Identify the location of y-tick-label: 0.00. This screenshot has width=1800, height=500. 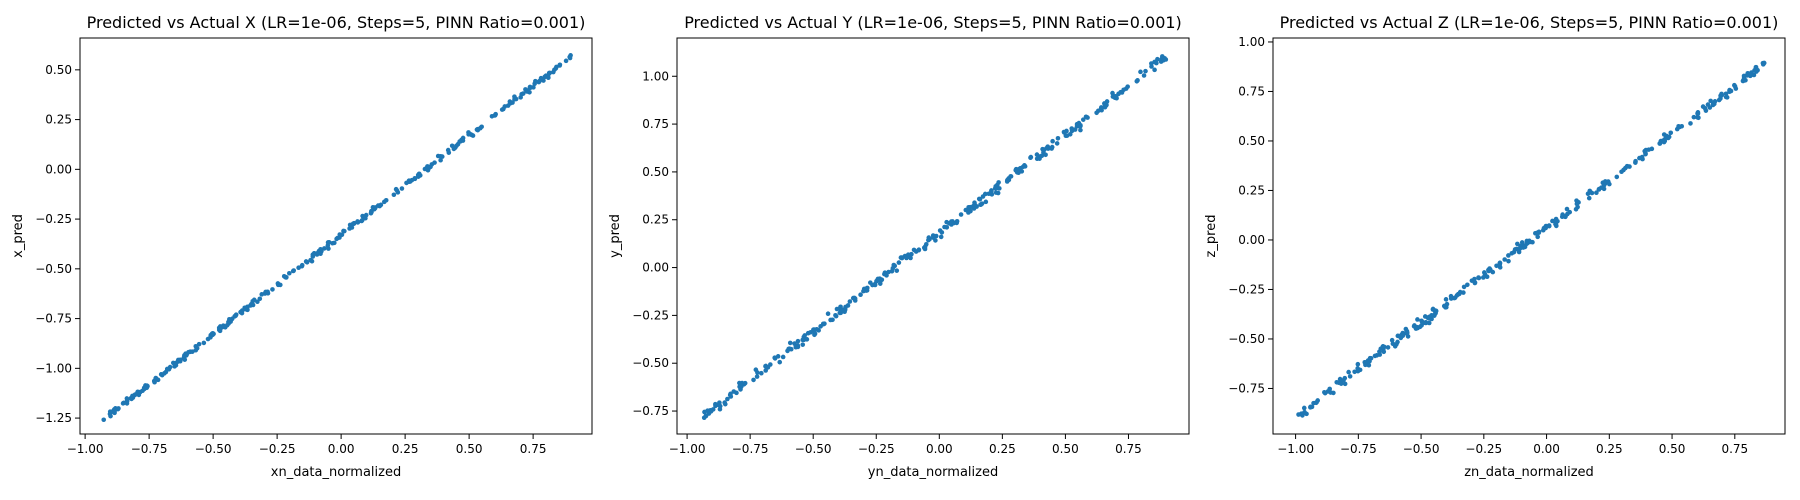
(1251, 240).